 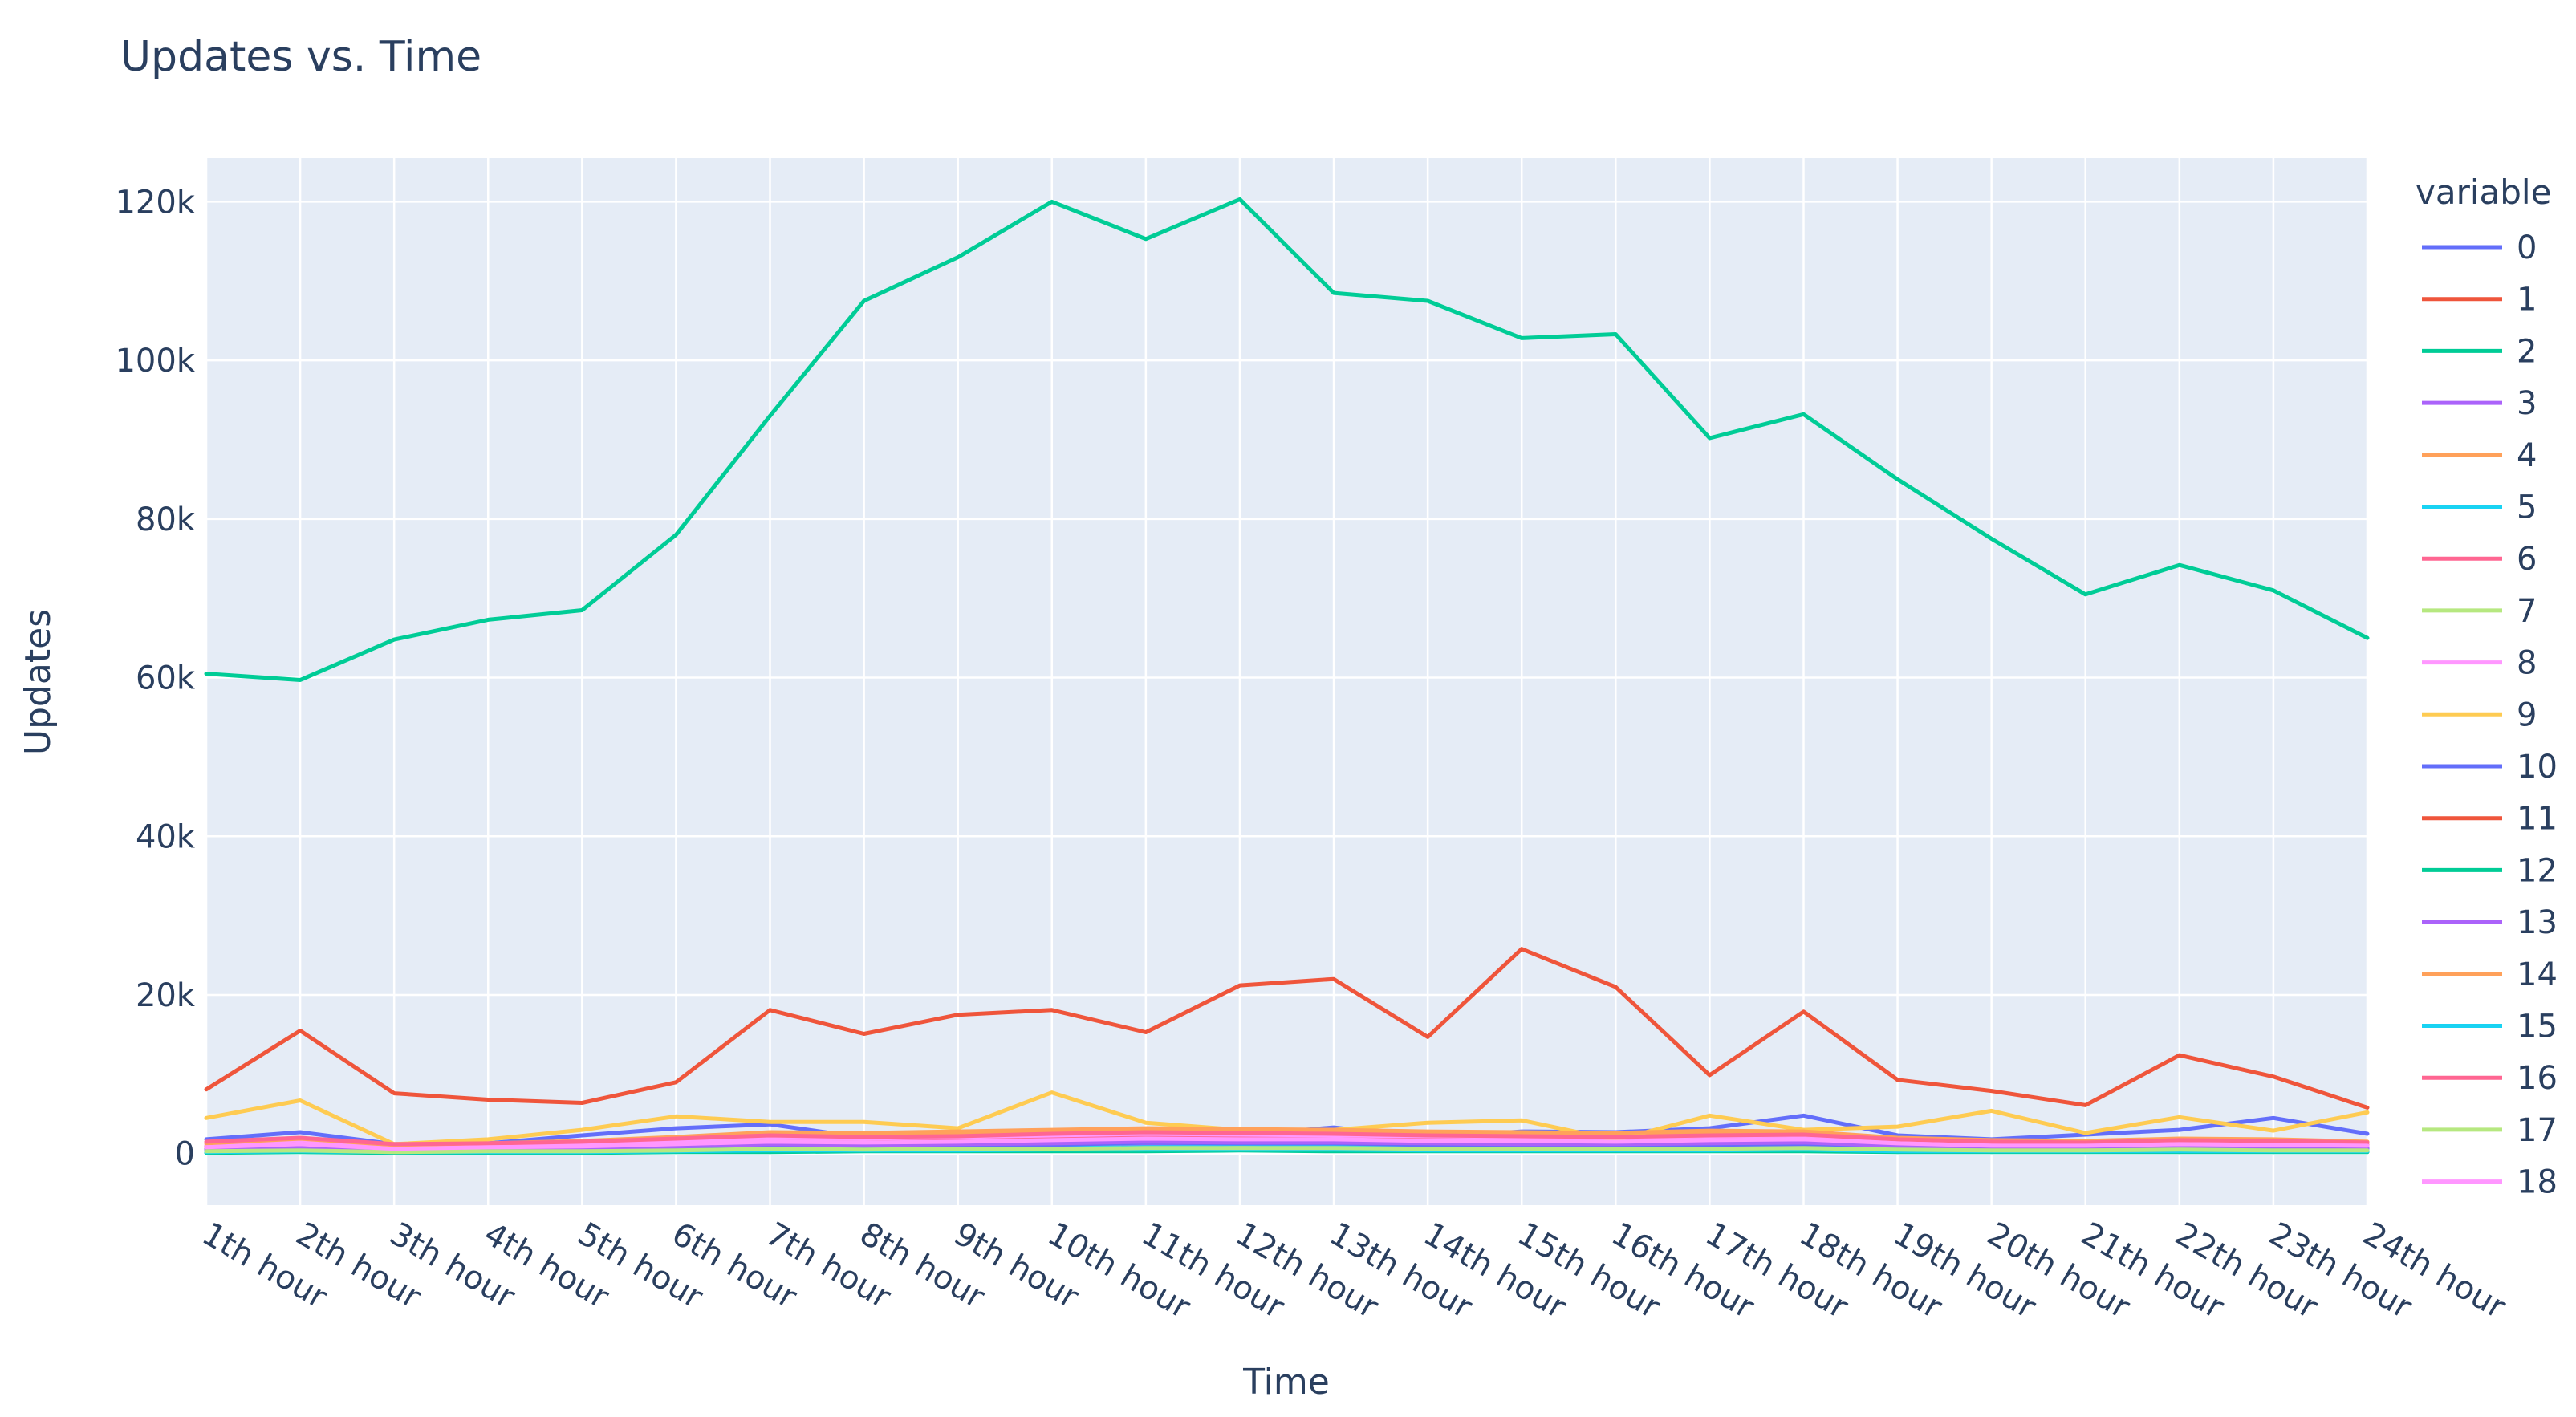 I want to click on legend-item-10: 10, so click(x=2490, y=767).